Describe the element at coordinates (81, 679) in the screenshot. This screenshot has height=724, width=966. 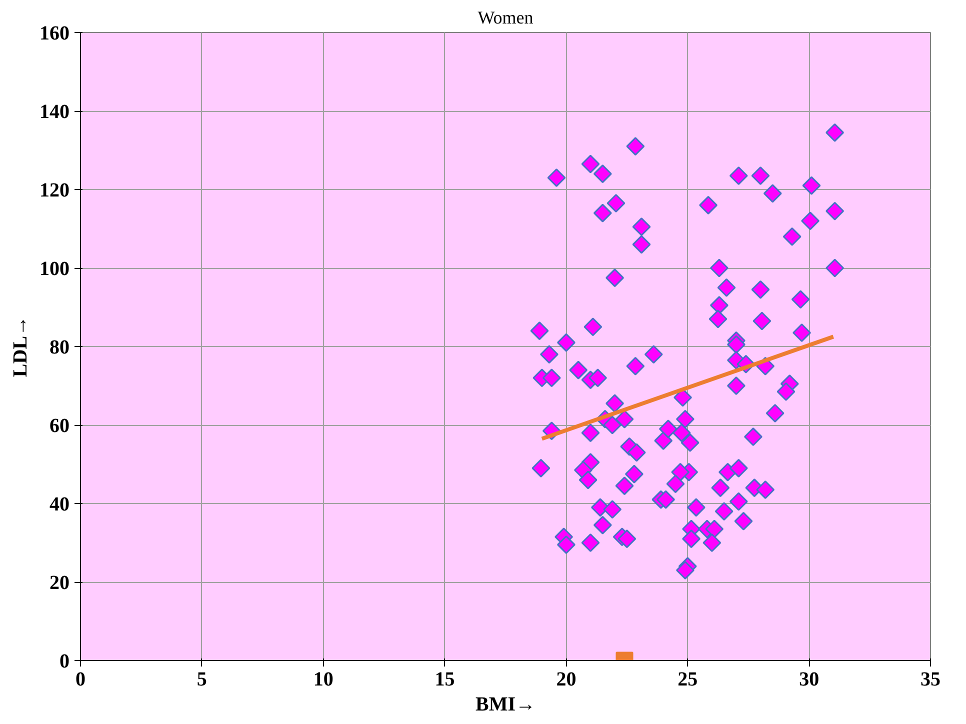
I see `x-tick-label: 0` at that location.